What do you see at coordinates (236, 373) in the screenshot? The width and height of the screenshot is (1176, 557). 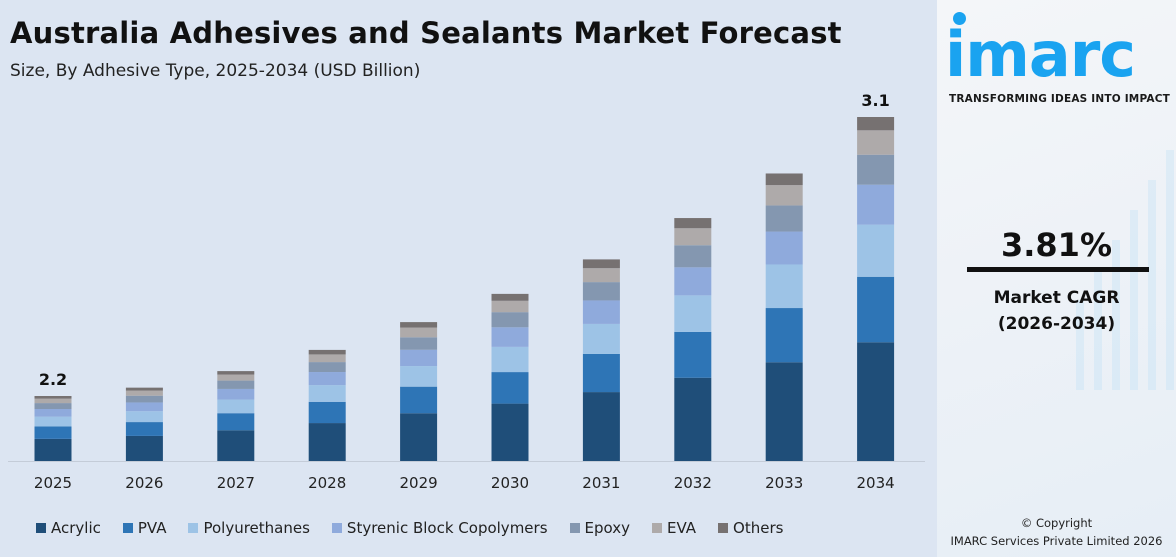 I see `bar-segment-others-2027` at bounding box center [236, 373].